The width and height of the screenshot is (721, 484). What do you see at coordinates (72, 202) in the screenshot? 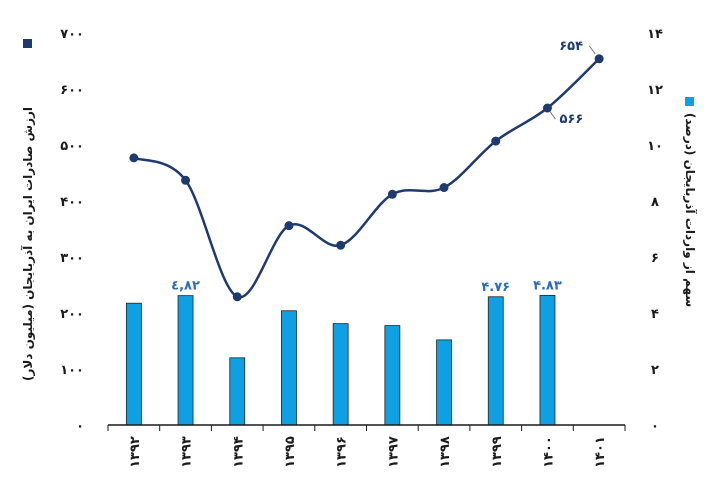
I see `left-tick-label: ۴۰۰` at bounding box center [72, 202].